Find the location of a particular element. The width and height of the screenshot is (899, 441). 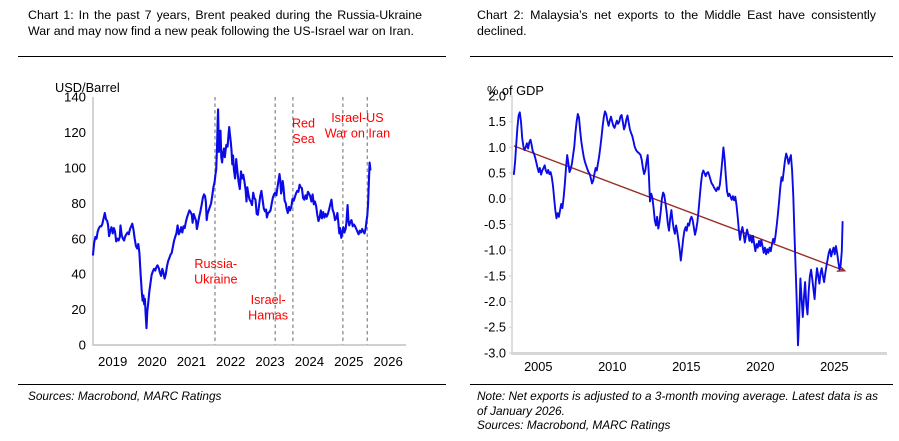

chart1-xtick-label: 2021 is located at coordinates (191, 361).